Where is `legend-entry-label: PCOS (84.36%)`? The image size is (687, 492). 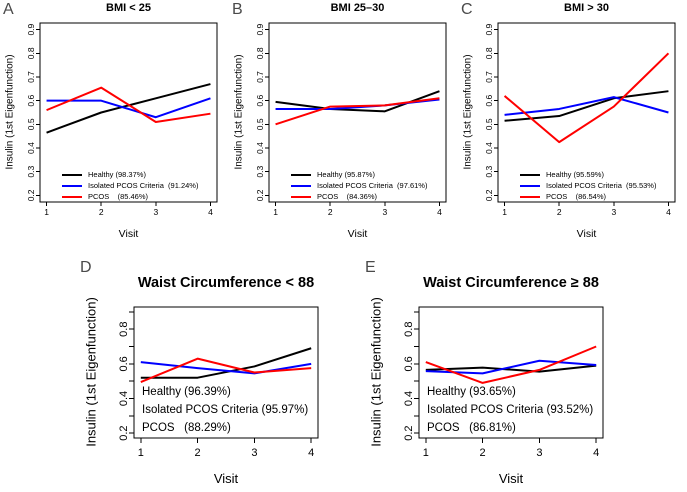 legend-entry-label: PCOS (84.36%) is located at coordinates (347, 196).